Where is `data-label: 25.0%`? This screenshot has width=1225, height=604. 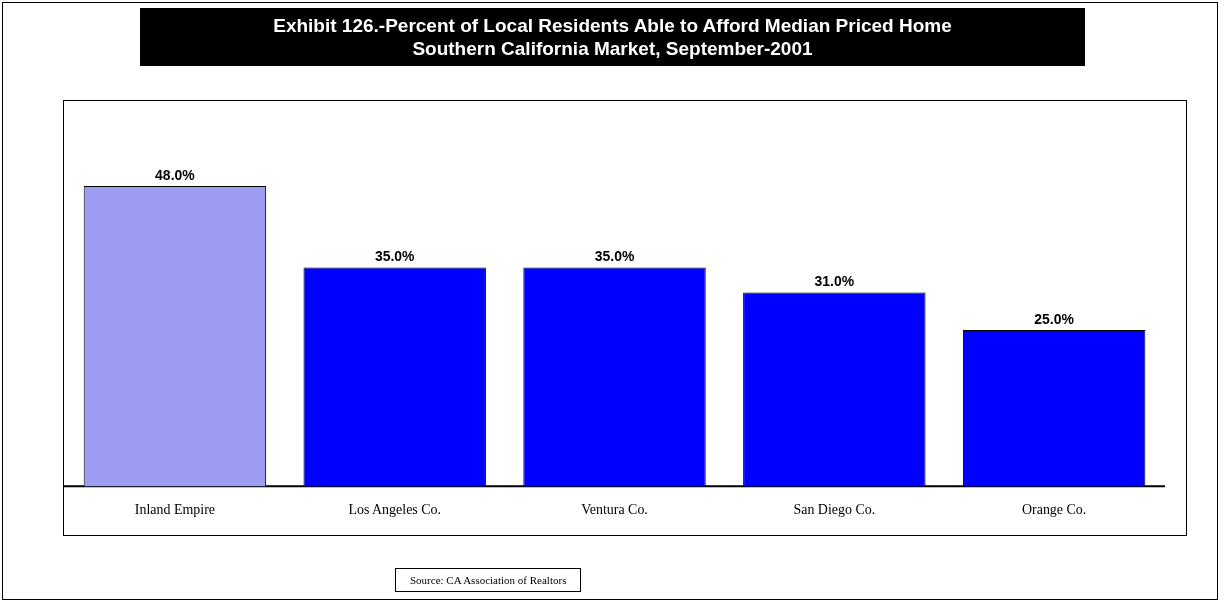 data-label: 25.0% is located at coordinates (1054, 318).